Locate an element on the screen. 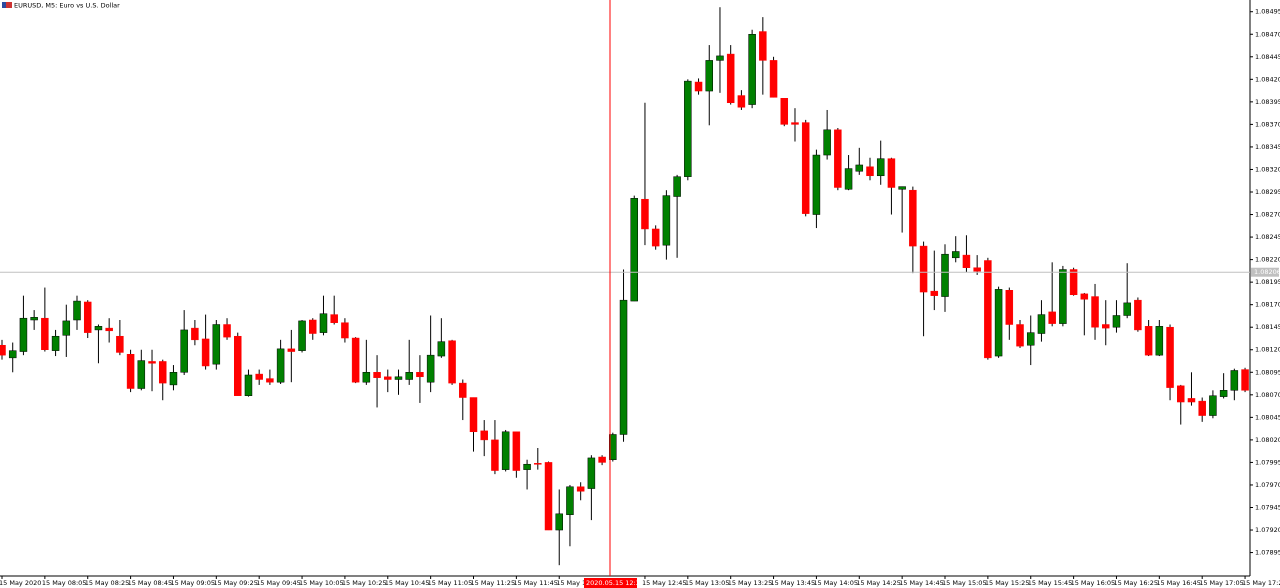 The height and width of the screenshot is (588, 1280). y-tick-label: 1.07995 is located at coordinates (1267, 462).